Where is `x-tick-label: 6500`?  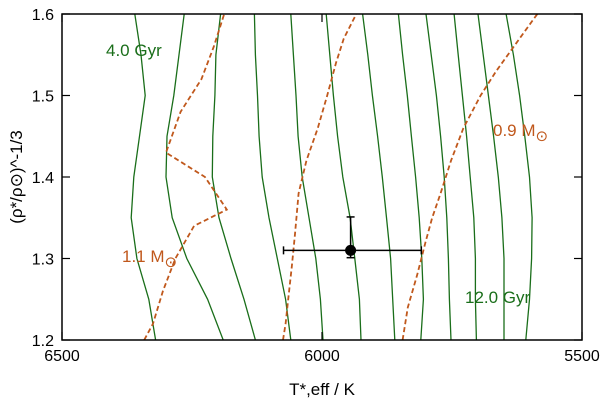
x-tick-label: 6500 is located at coordinates (62, 356).